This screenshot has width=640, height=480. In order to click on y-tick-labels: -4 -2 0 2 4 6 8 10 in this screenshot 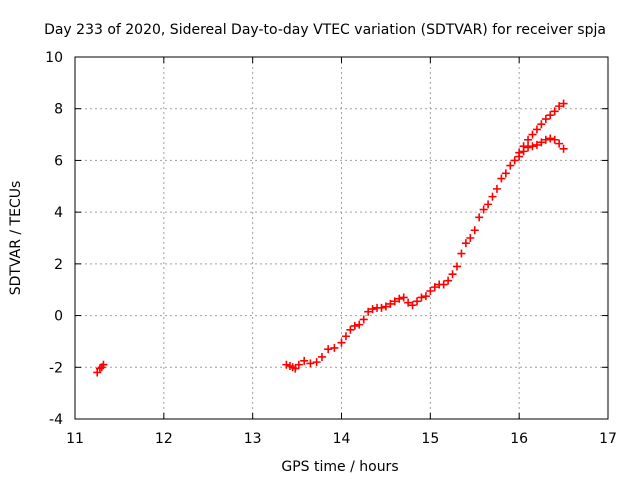, I will do `click(54, 239)`.